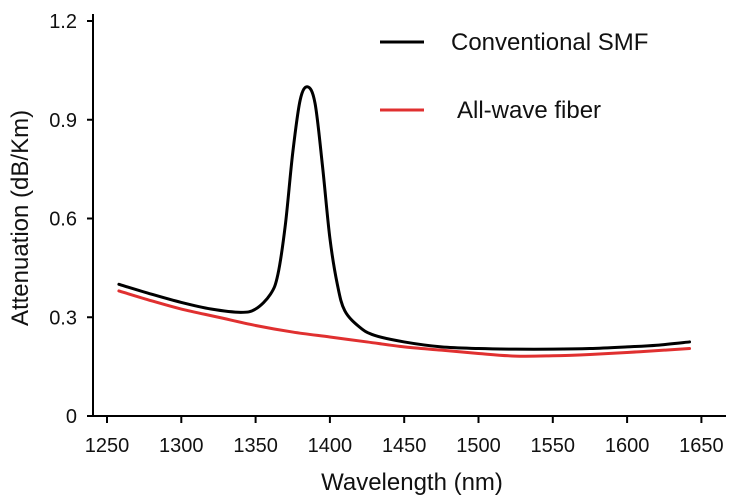 The width and height of the screenshot is (734, 503). Describe the element at coordinates (181, 446) in the screenshot. I see `x-tick-label: 1300` at that location.